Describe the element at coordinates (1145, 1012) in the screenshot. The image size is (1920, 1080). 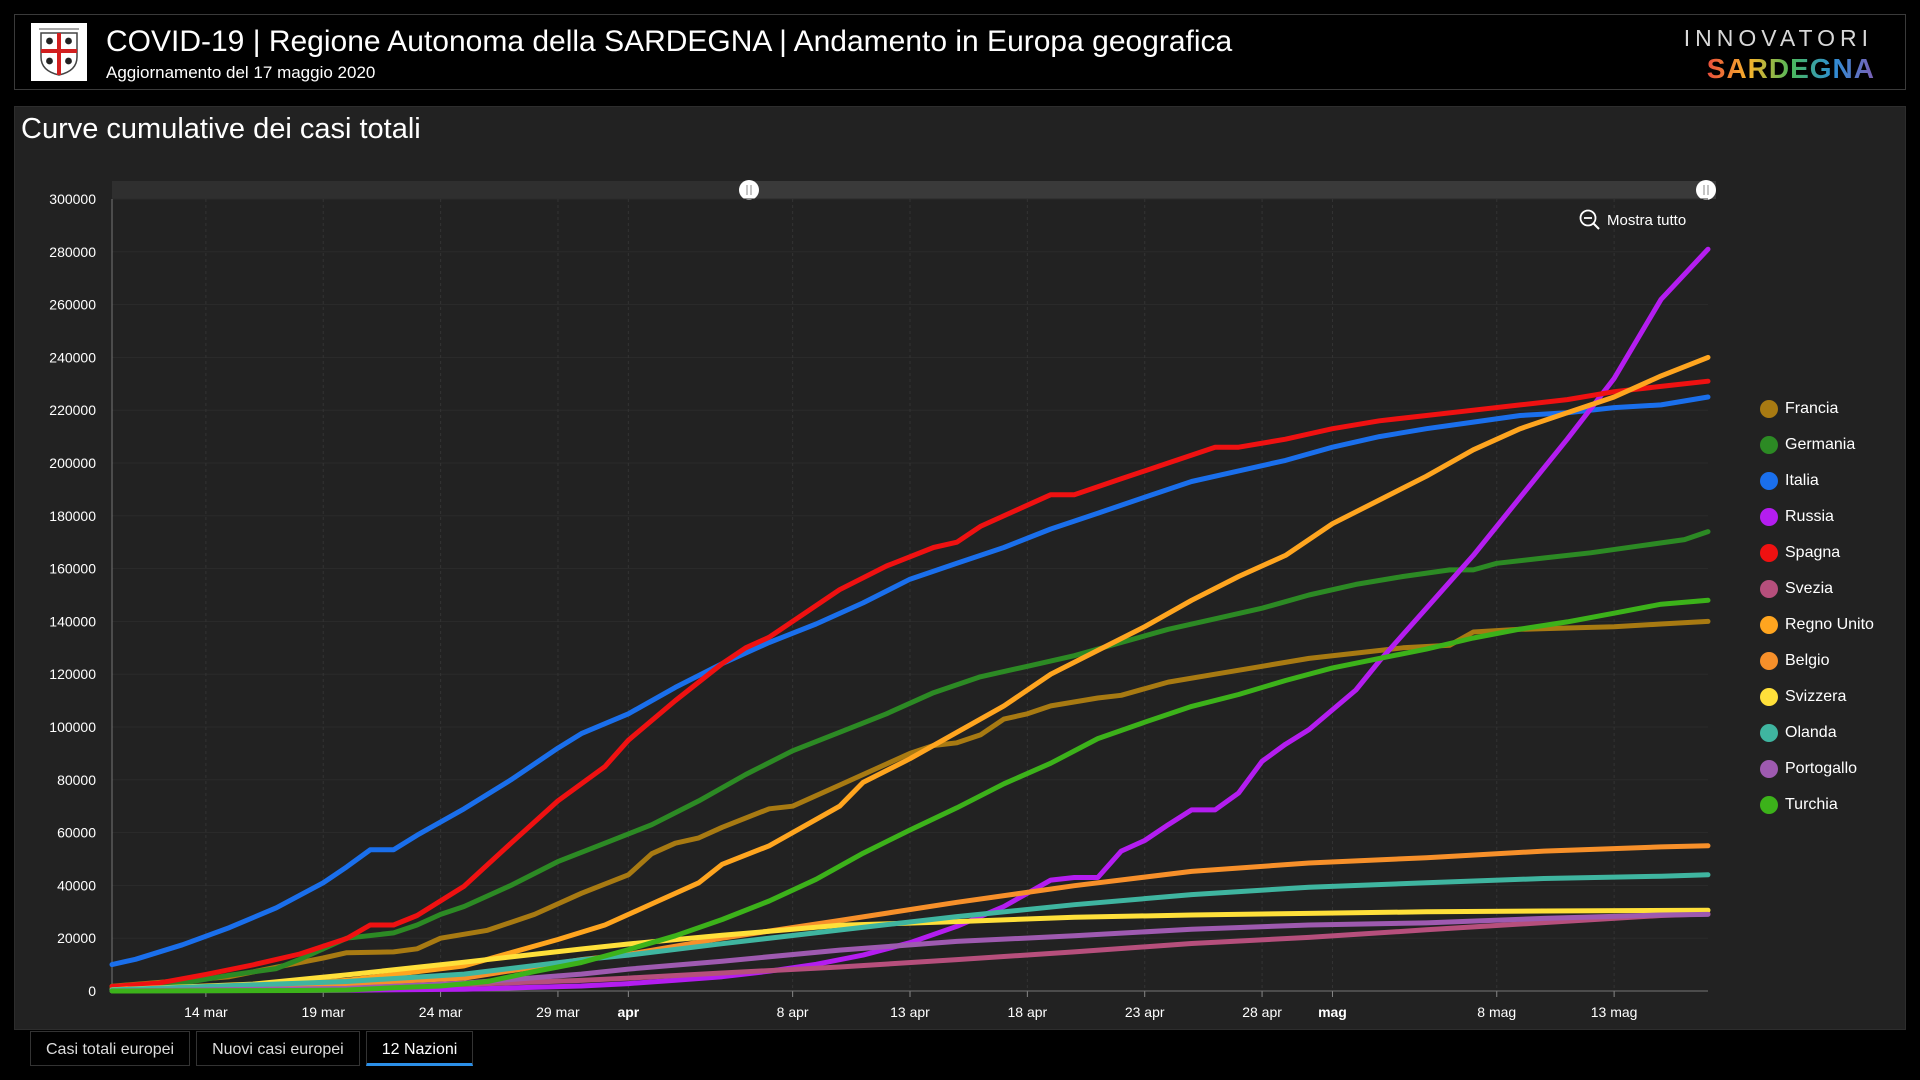
I see `x-tick-label: 23 apr` at that location.